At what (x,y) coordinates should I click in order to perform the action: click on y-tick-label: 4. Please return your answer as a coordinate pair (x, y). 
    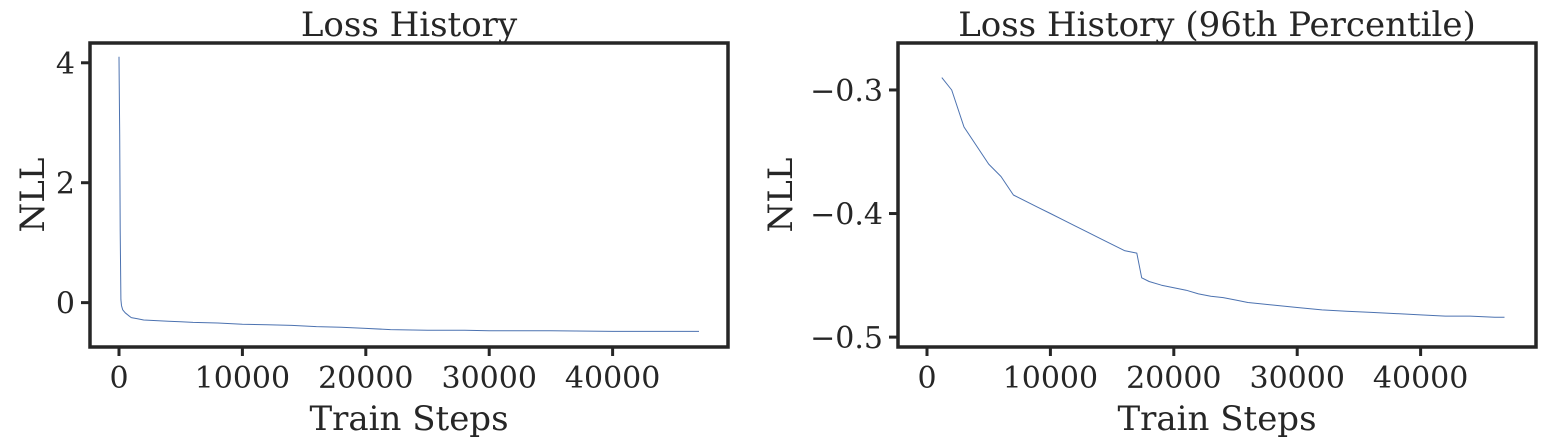
    Looking at the image, I should click on (65, 64).